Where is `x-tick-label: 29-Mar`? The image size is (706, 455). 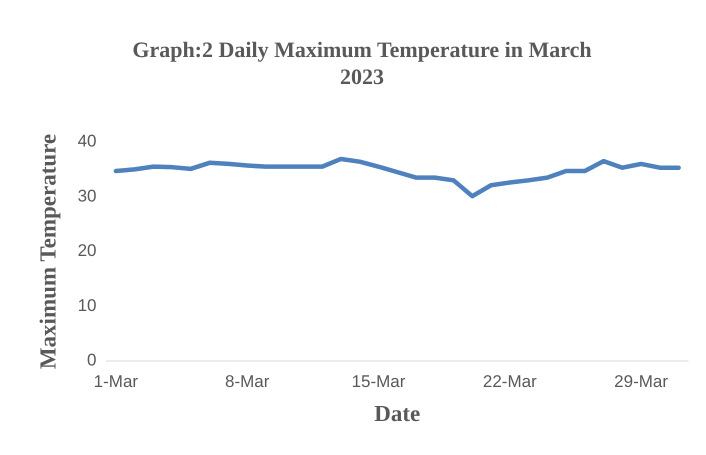 x-tick-label: 29-Mar is located at coordinates (641, 381).